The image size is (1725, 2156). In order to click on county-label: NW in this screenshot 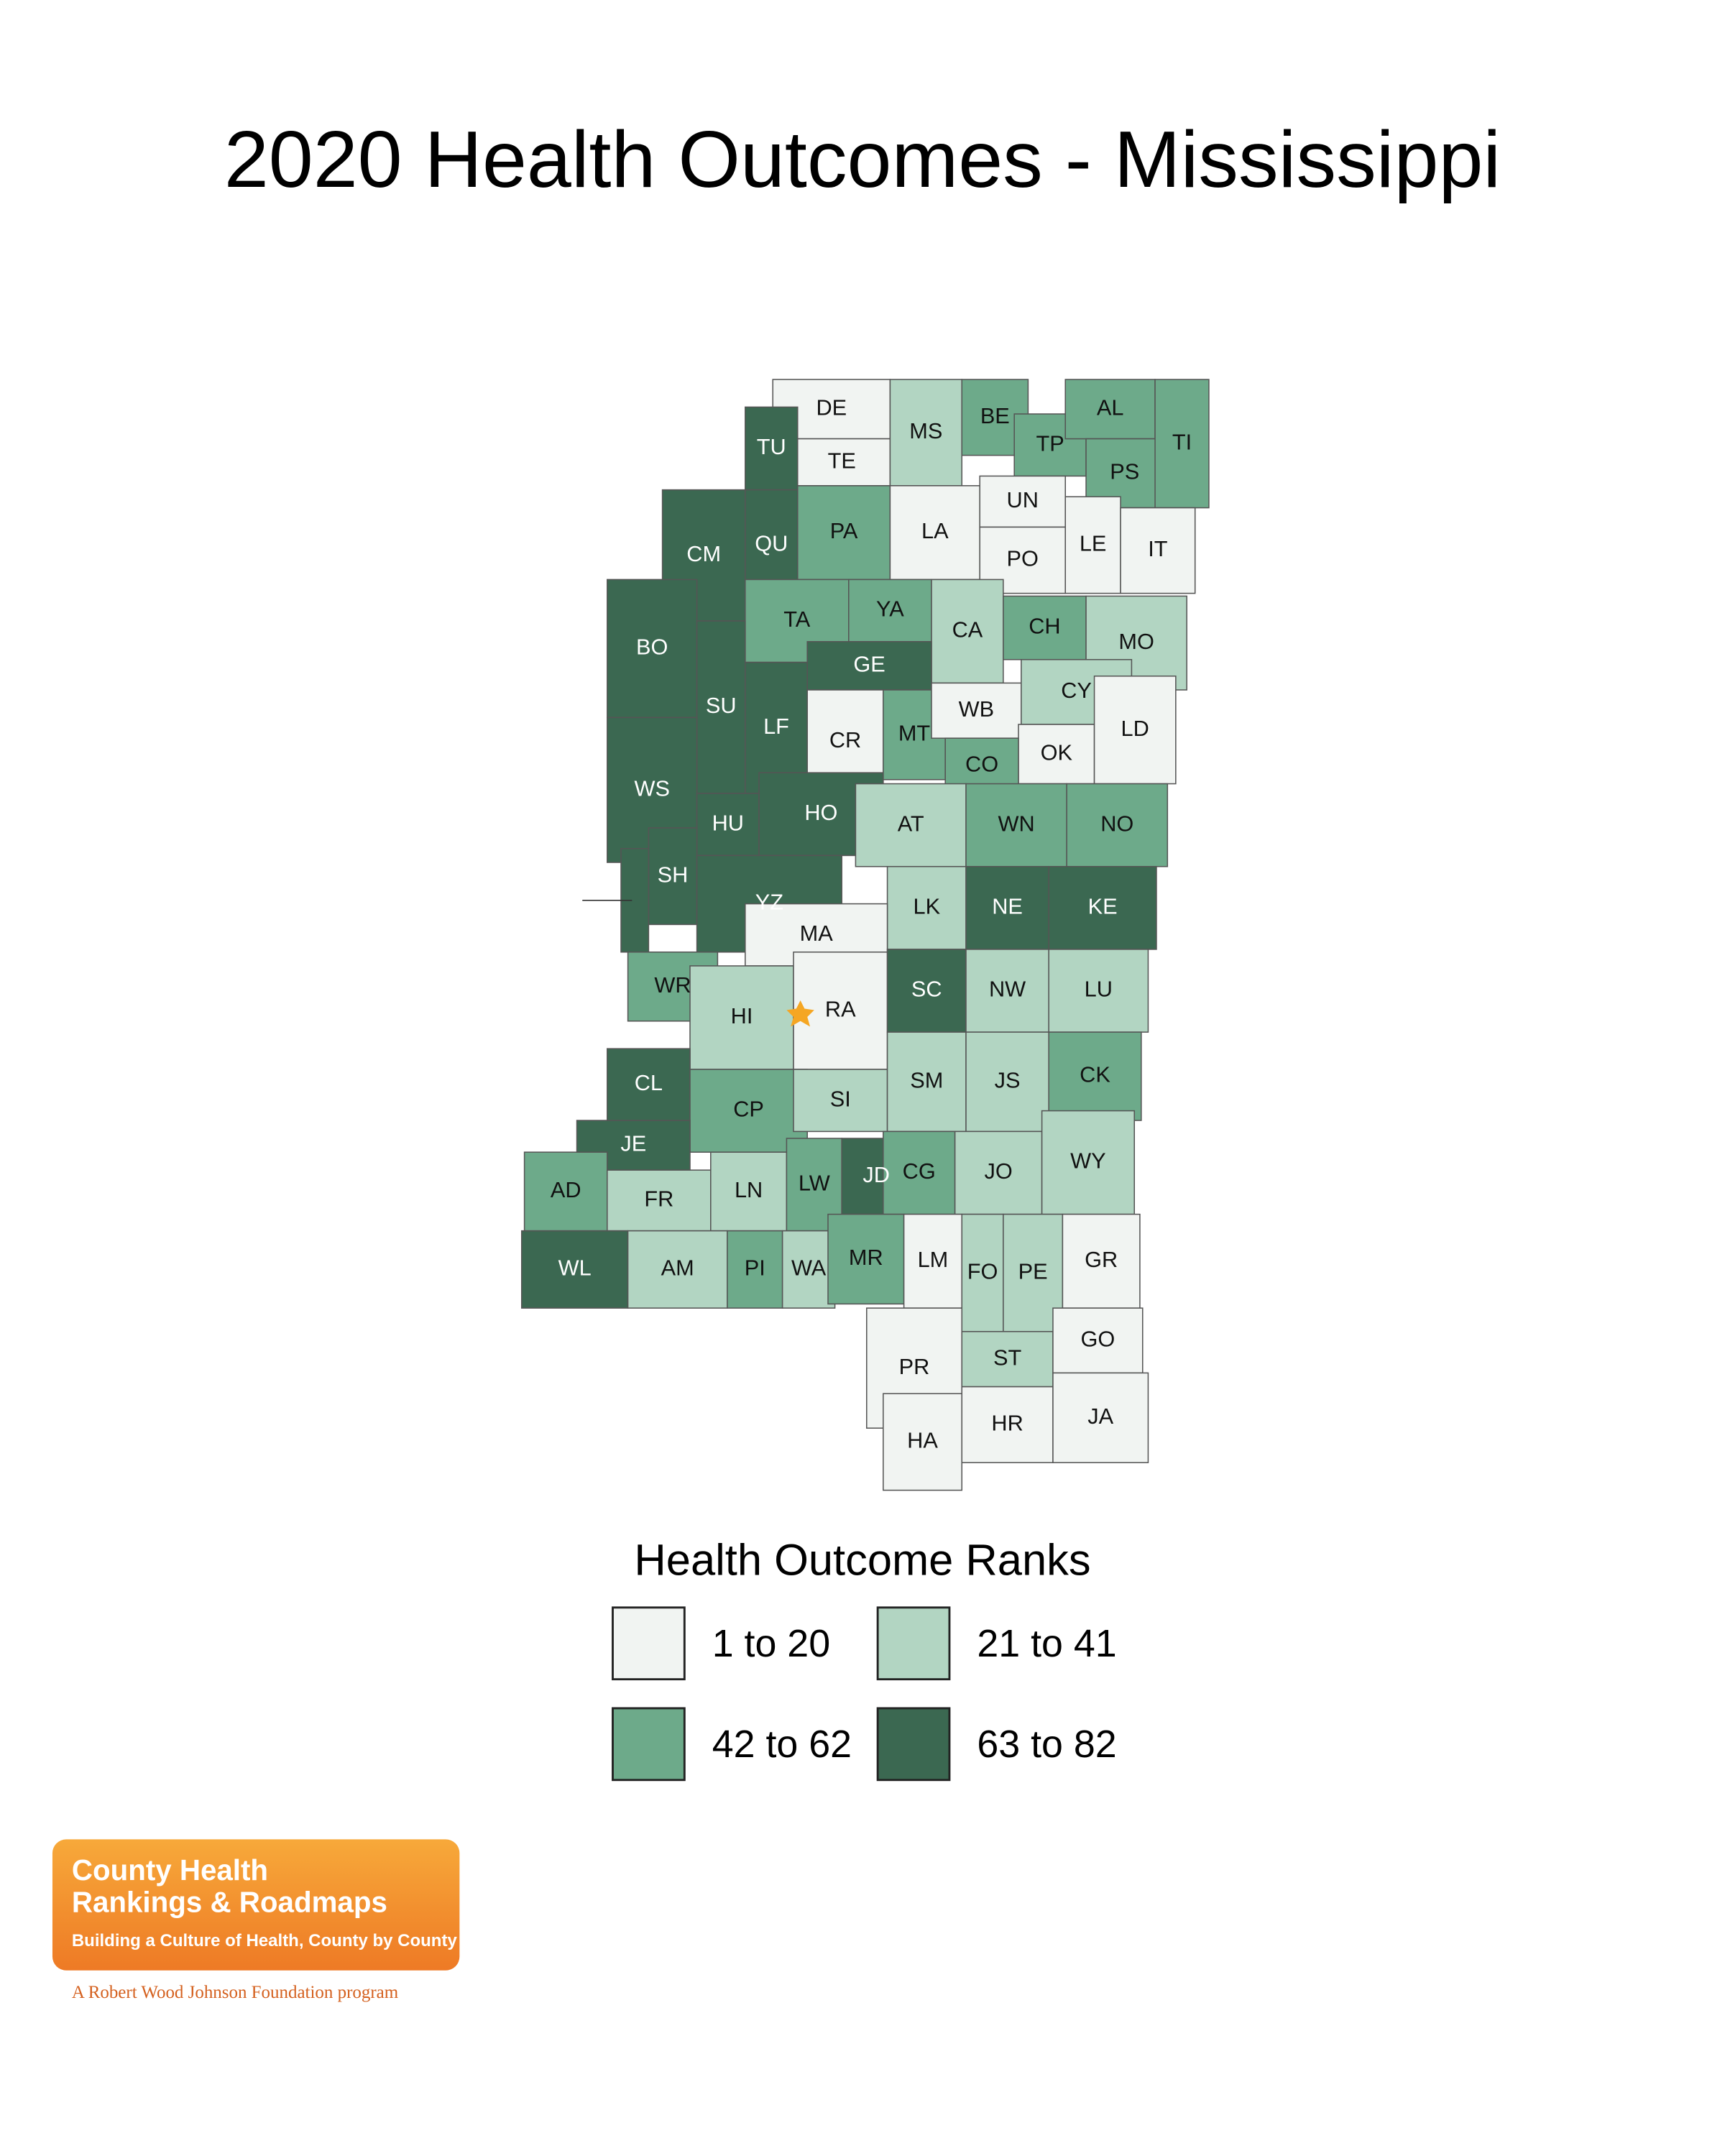, I will do `click(1007, 990)`.